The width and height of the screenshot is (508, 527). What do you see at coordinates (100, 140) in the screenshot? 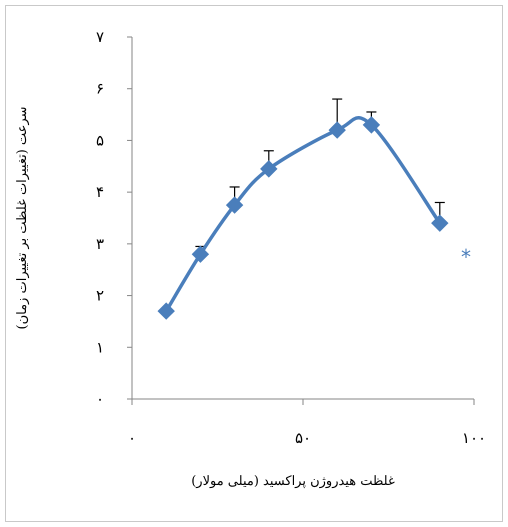
I see `y-tick-label: ۵` at bounding box center [100, 140].